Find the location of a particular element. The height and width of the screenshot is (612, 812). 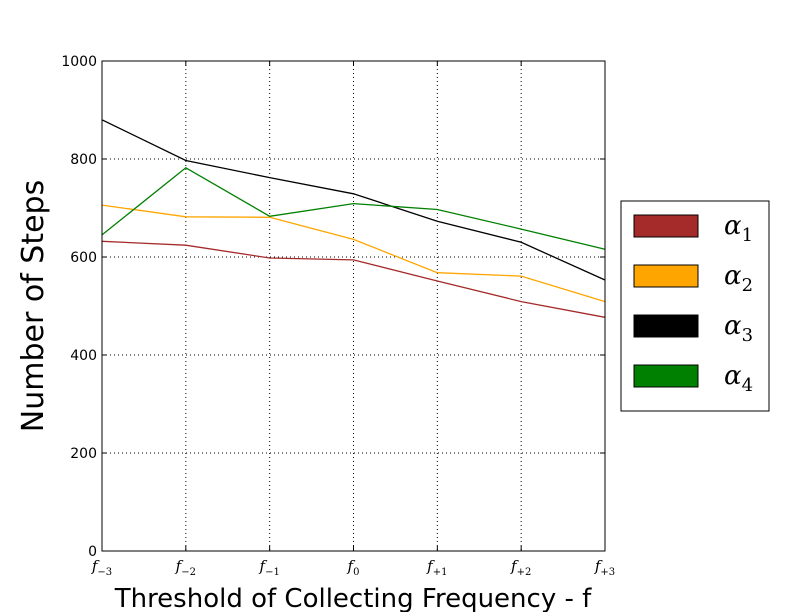

legend-label: α2 is located at coordinates (738, 278).